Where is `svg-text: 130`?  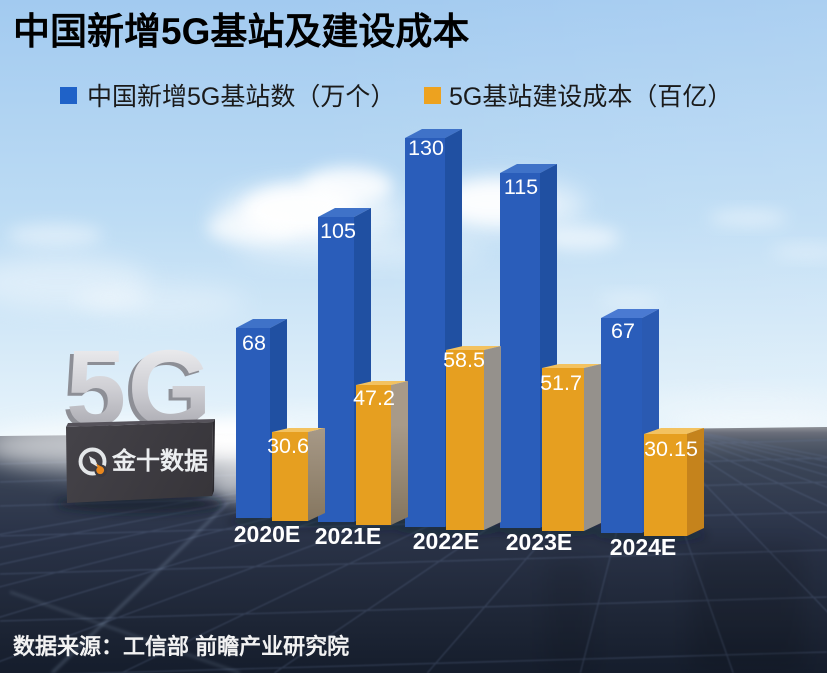
svg-text: 130 is located at coordinates (426, 148).